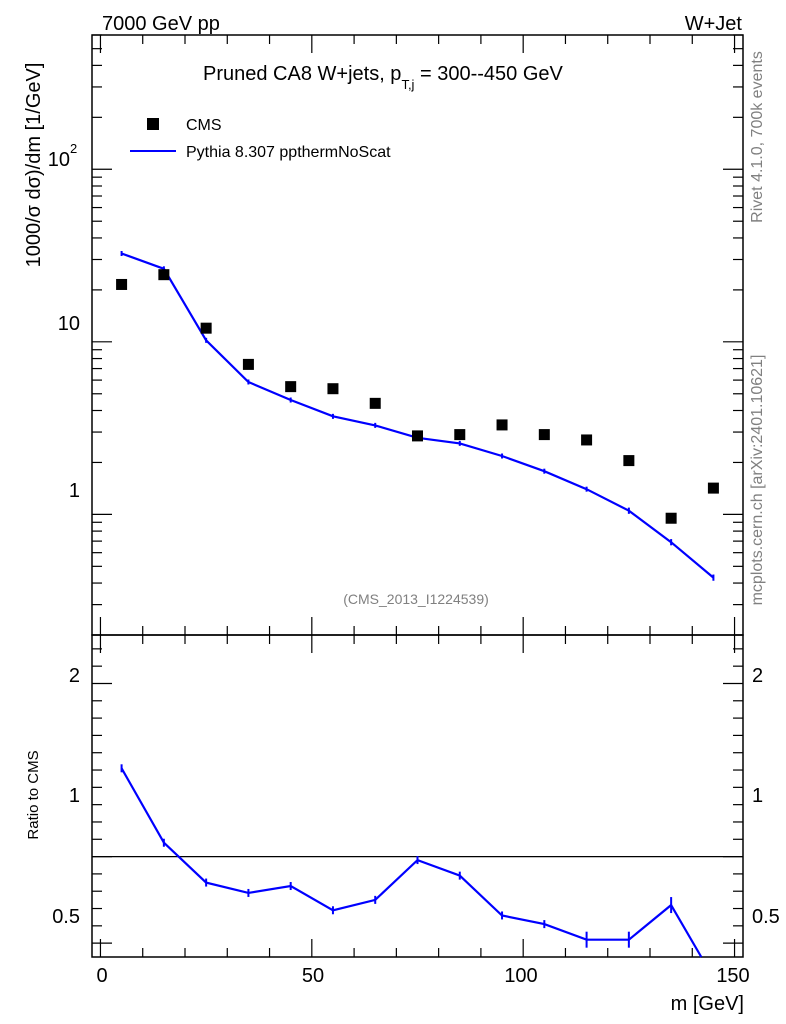 This screenshot has width=786, height=1024. Describe the element at coordinates (313, 976) in the screenshot. I see `x-tick-label-50: 50` at that location.